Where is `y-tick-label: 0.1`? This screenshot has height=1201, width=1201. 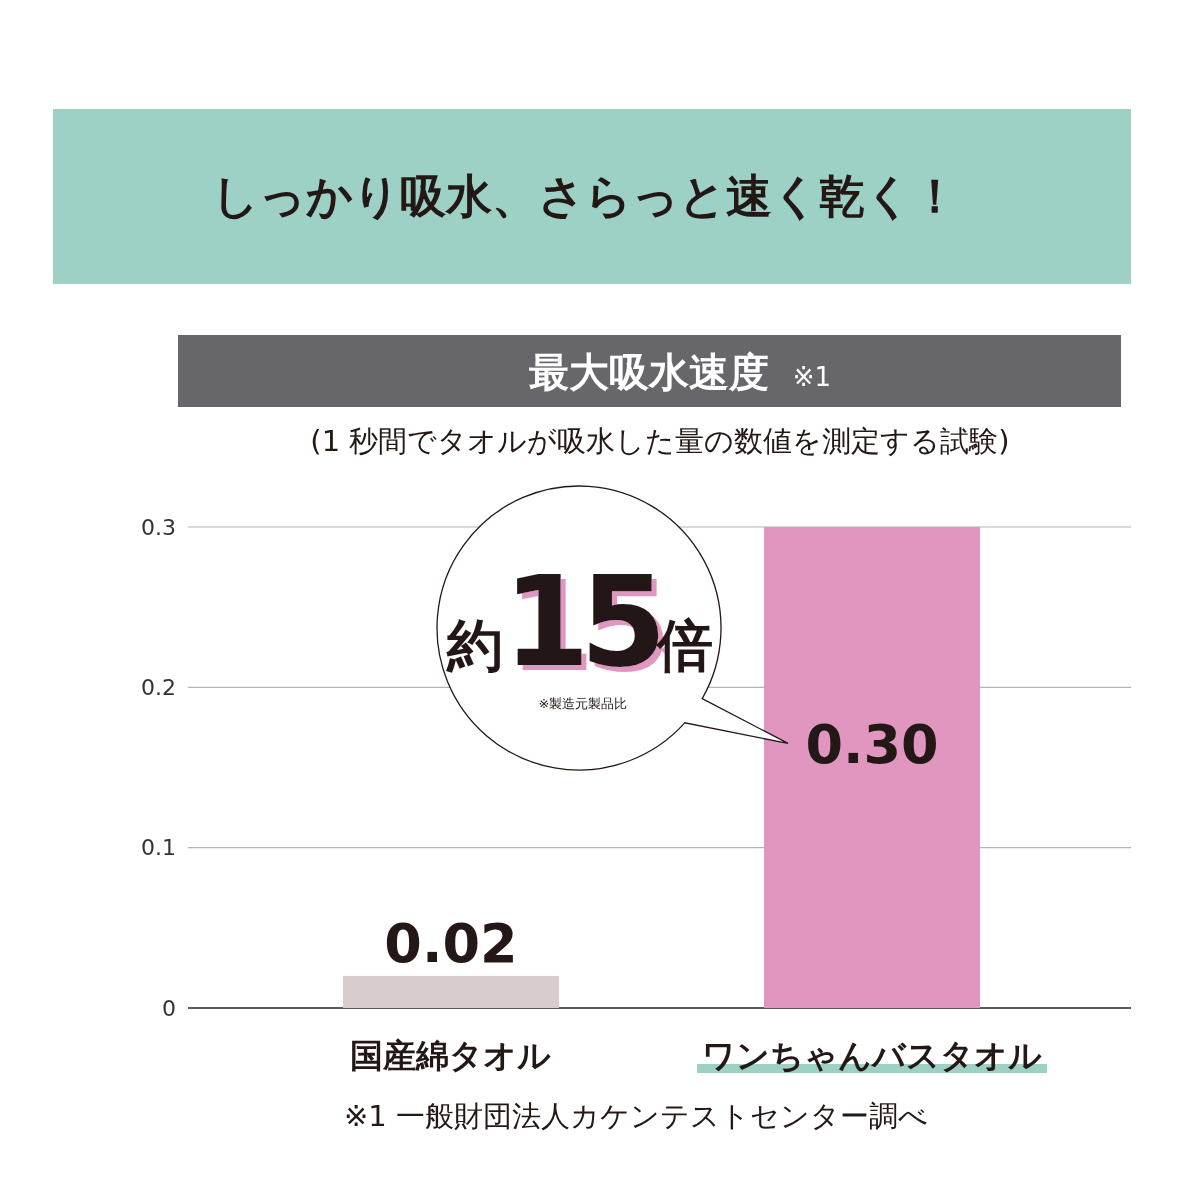 y-tick-label: 0.1 is located at coordinates (158, 848).